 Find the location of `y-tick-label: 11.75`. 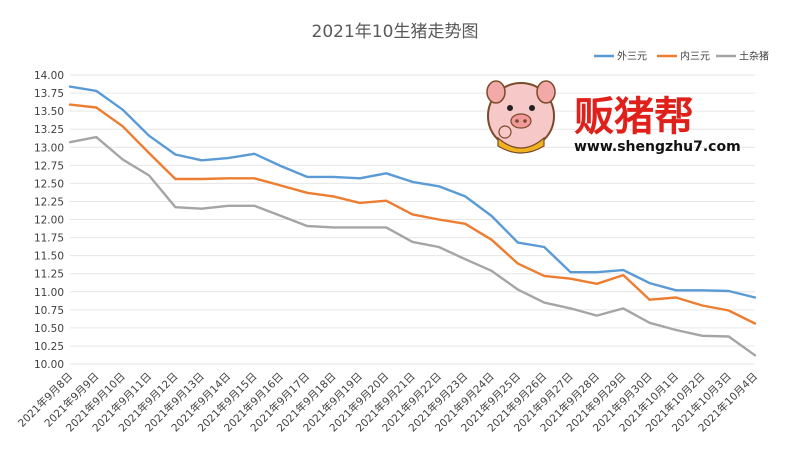

y-tick-label: 11.75 is located at coordinates (49, 239).